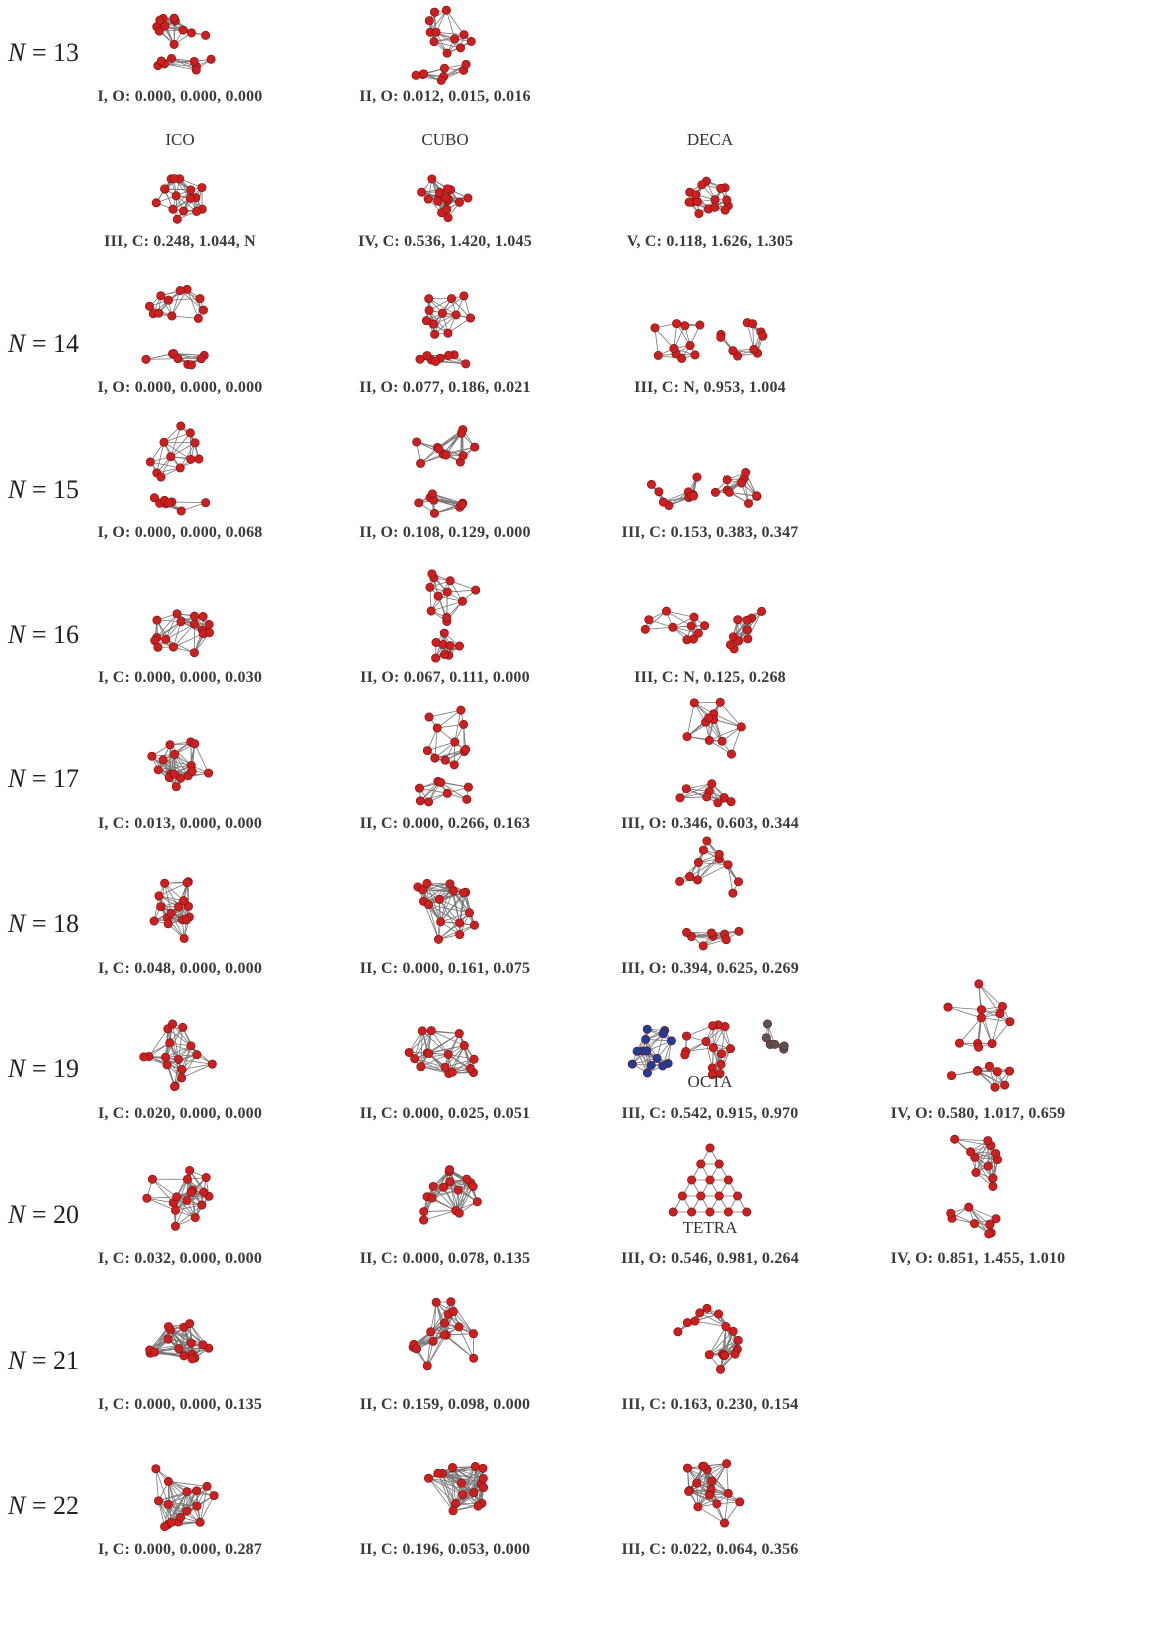 Image resolution: width=1151 pixels, height=1645 pixels. I want to click on cluster-caption: III, O: 0.394, 0.625, 0.269, so click(710, 968).